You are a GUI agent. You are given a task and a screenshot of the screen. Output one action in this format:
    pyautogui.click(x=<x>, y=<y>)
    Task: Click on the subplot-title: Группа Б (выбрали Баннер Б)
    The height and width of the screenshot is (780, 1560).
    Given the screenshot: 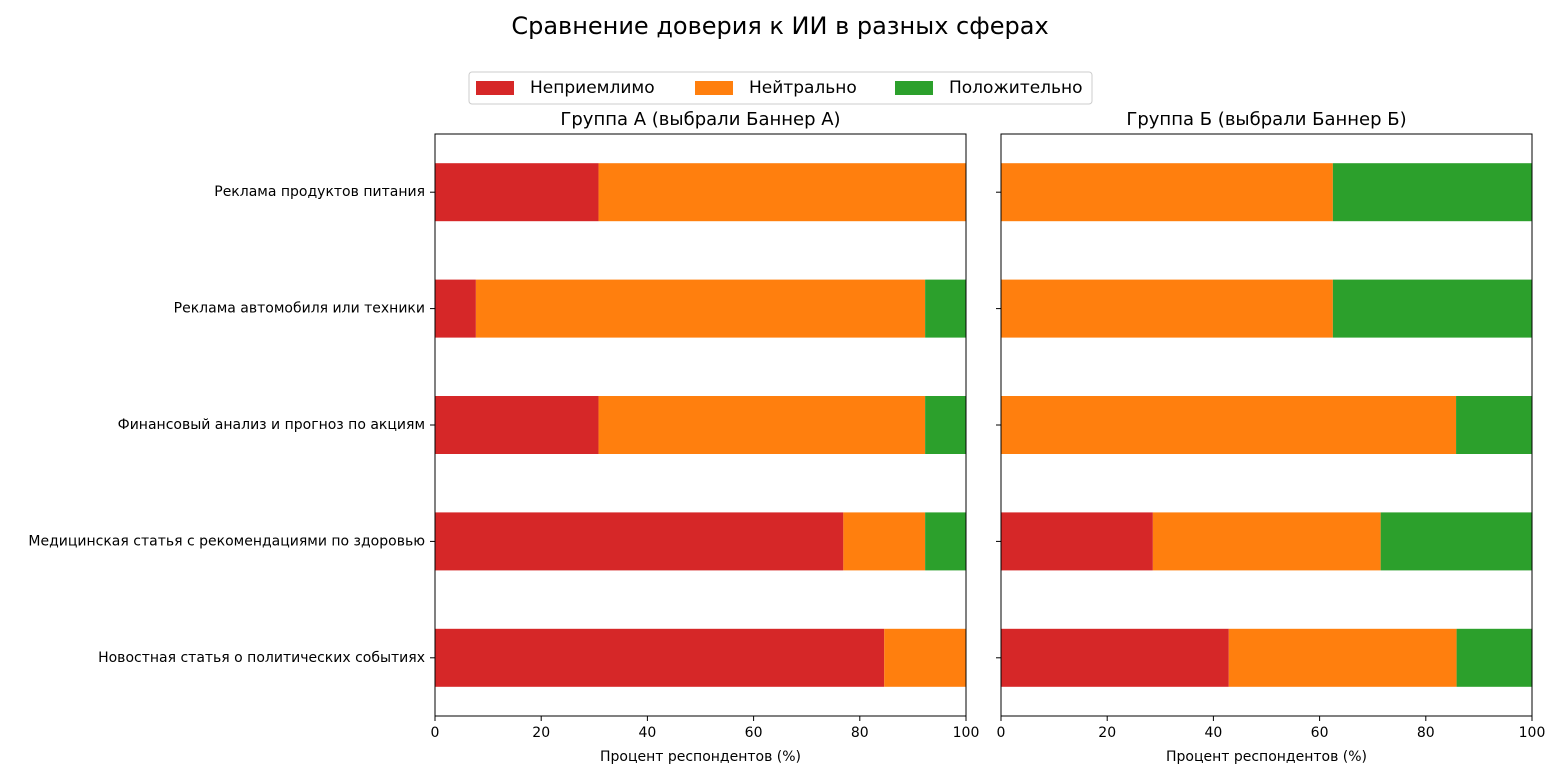 What is the action you would take?
    pyautogui.click(x=1266, y=119)
    